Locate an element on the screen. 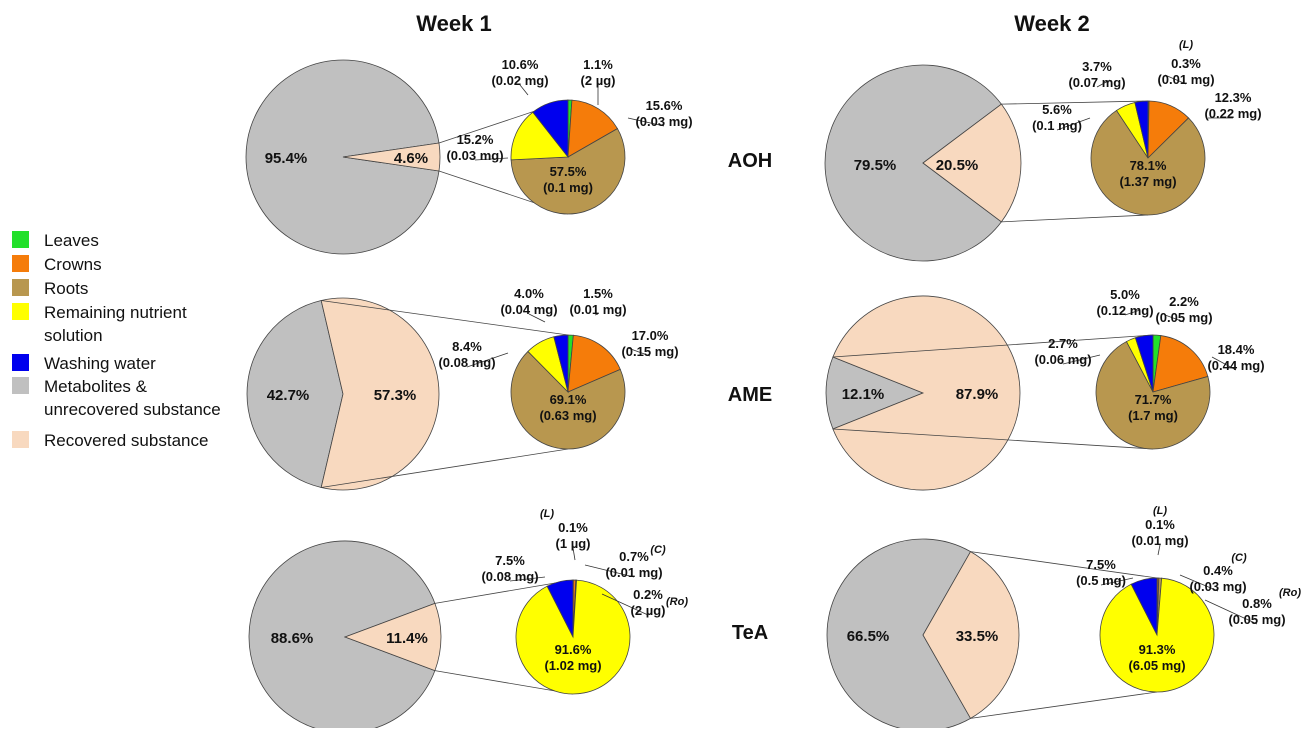  data-label-crowns: 0.7% is located at coordinates (634, 556).